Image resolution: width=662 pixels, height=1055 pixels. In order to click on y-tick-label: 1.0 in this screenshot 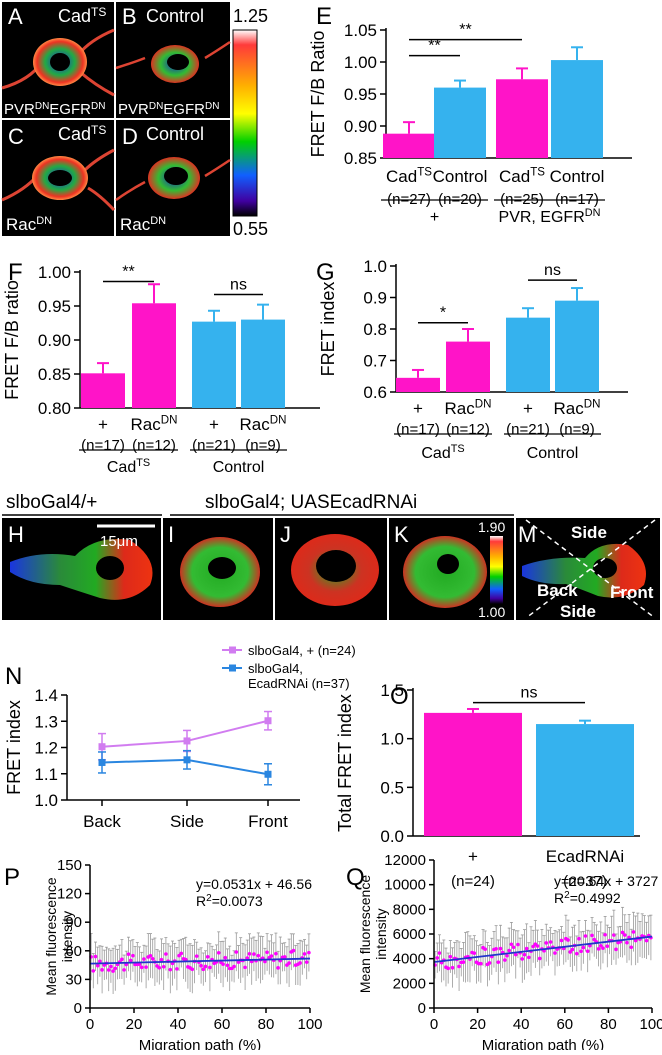, I will do `click(46, 800)`.